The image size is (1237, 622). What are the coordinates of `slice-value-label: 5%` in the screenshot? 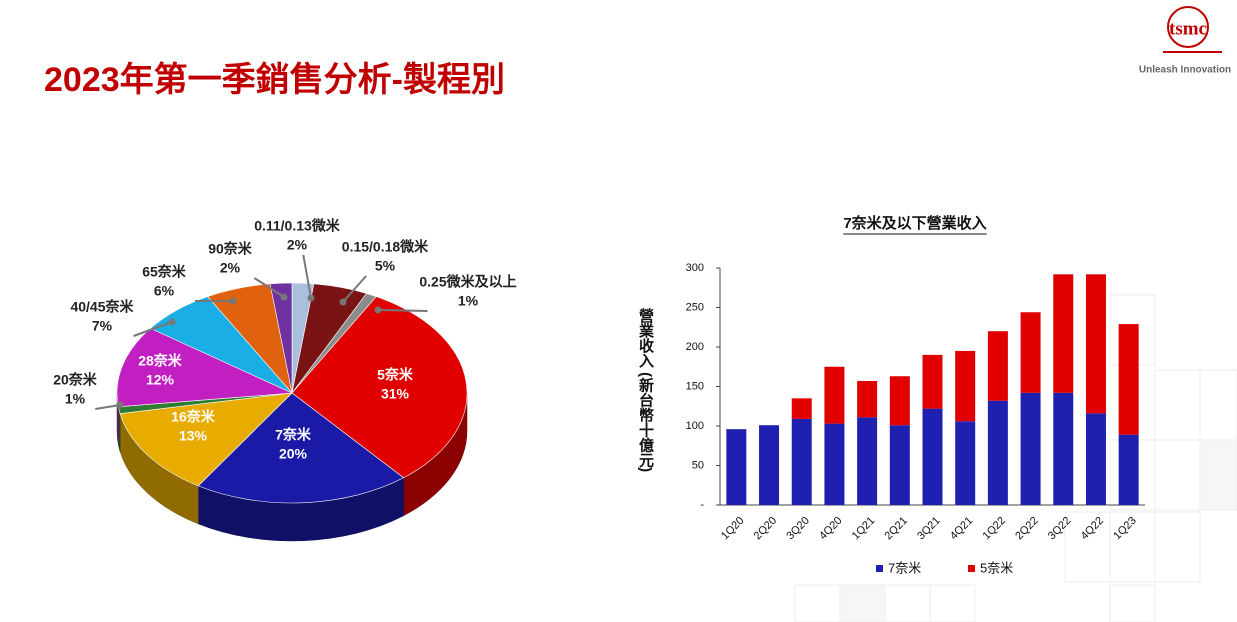 It's located at (385, 266).